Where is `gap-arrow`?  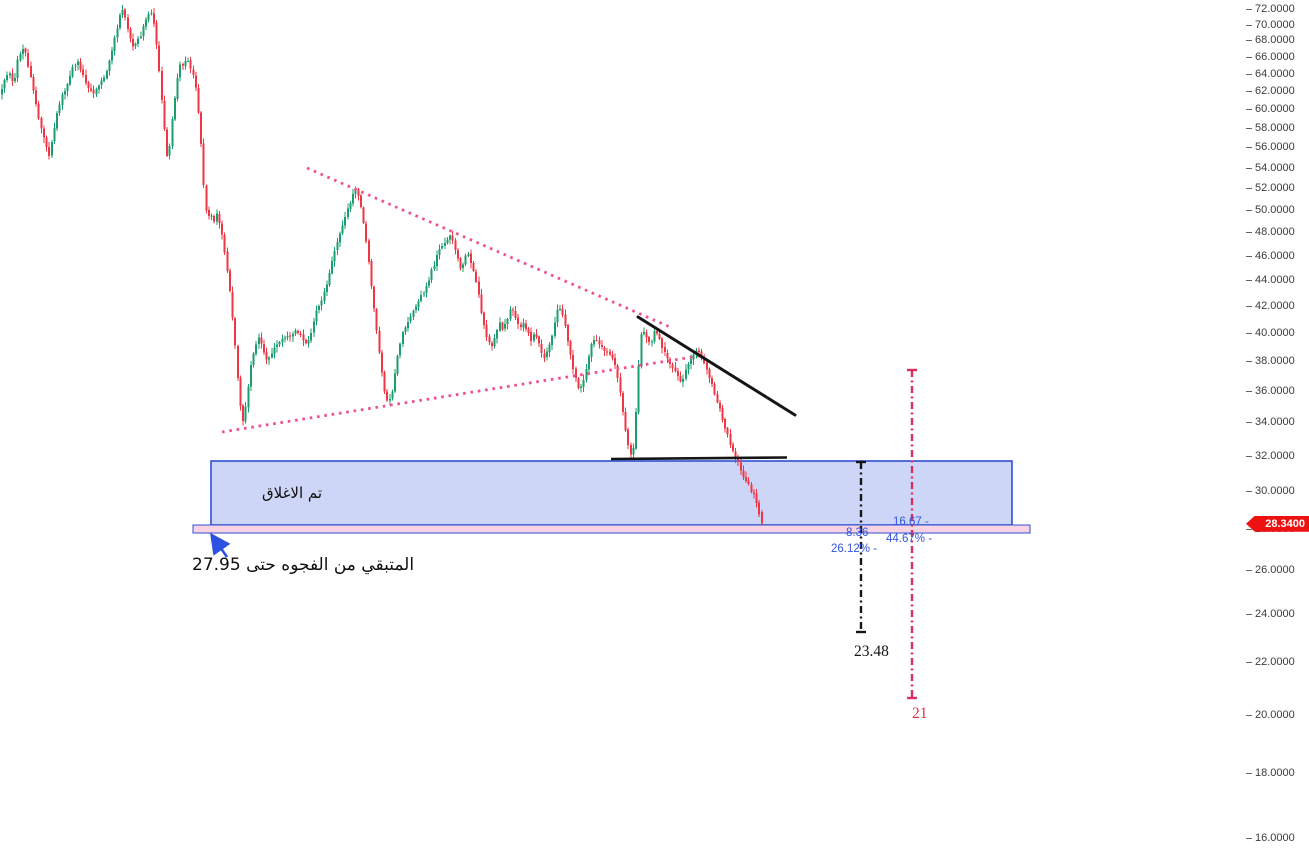
gap-arrow is located at coordinates (220, 545).